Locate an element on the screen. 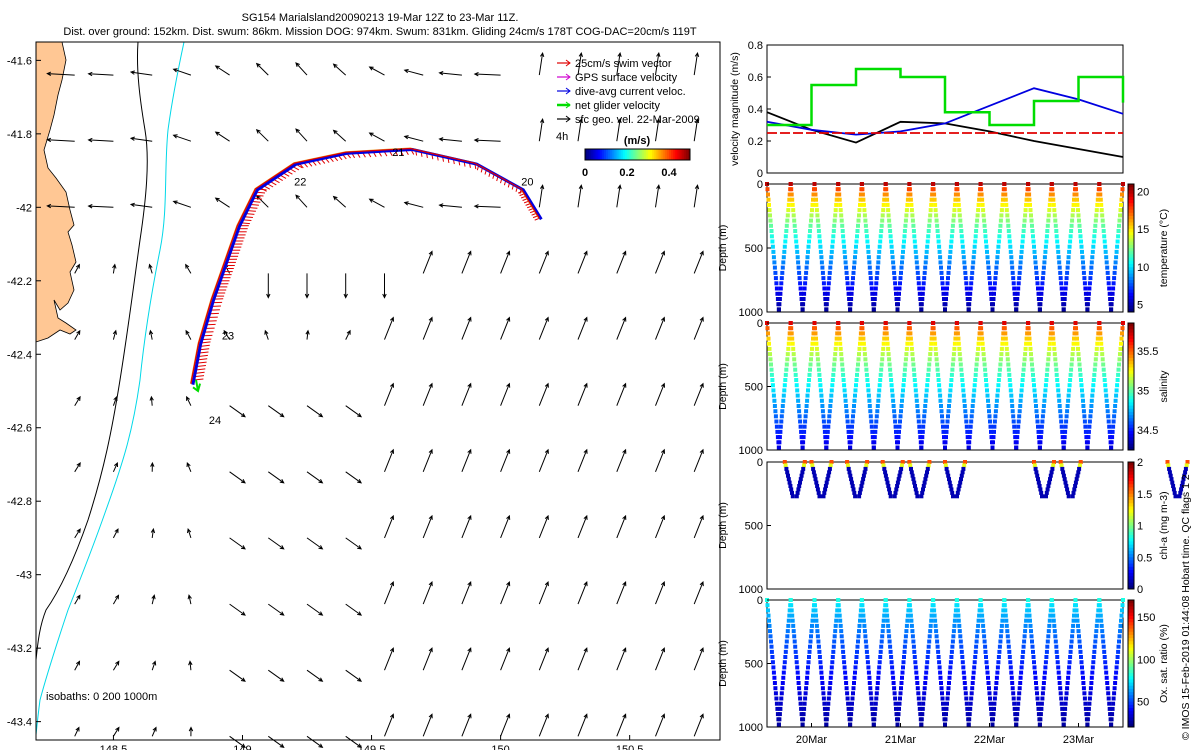 The image size is (1200, 750). depth-axes-frame is located at coordinates (945, 248).